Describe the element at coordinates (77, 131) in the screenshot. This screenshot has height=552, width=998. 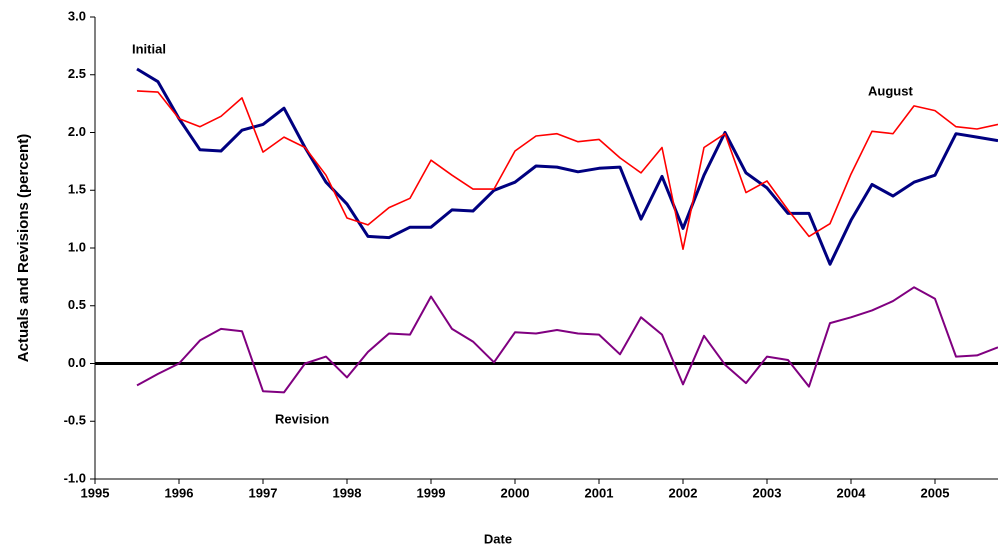
I see `y-tick-label: 2.0` at that location.